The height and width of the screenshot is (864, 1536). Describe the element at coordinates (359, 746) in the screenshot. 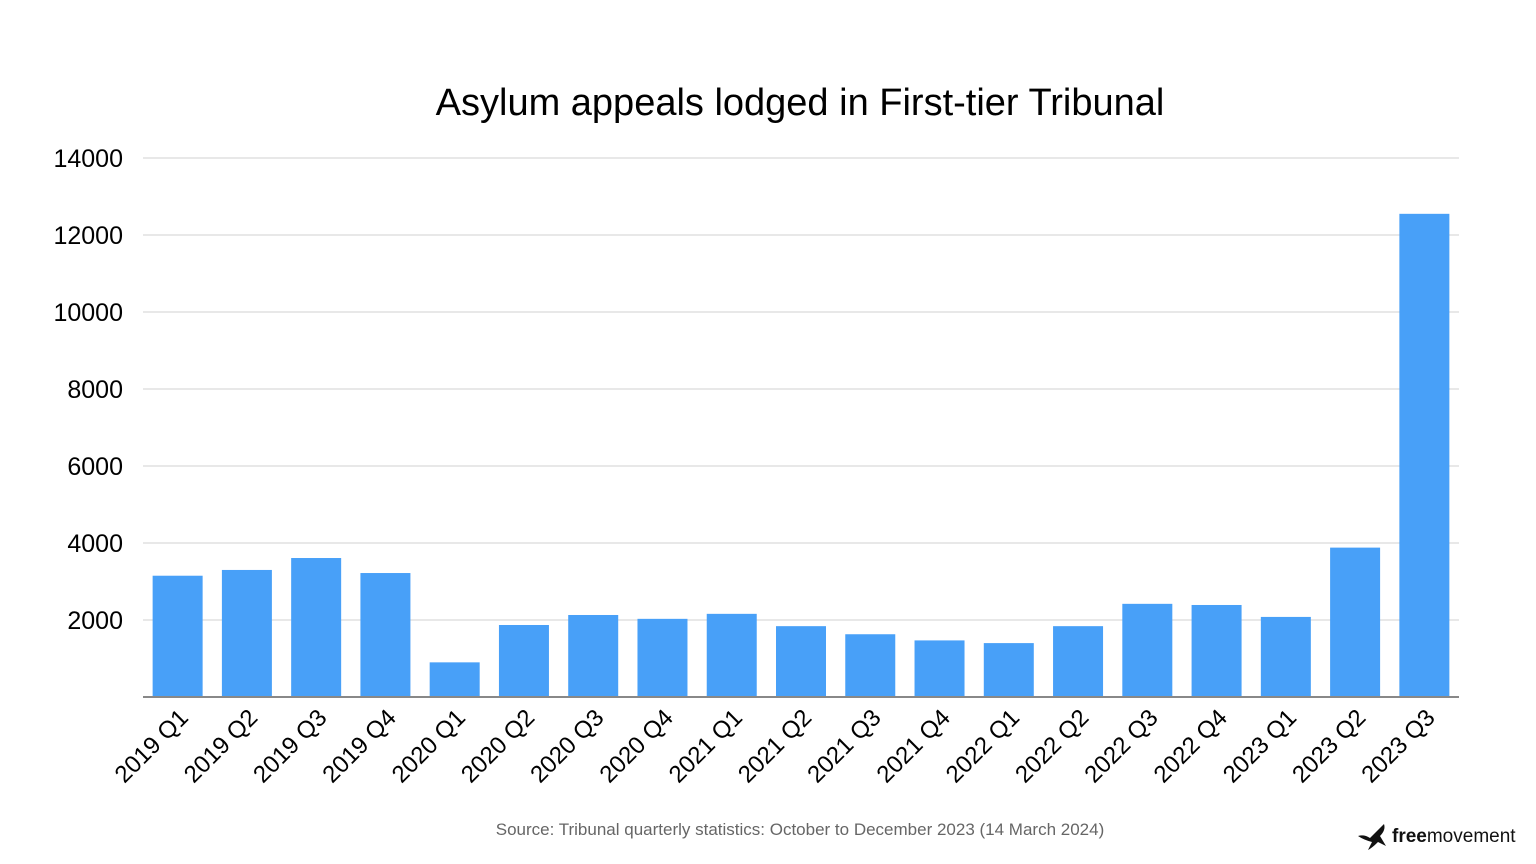

I see `x-tick-label: 2019 Q4` at that location.